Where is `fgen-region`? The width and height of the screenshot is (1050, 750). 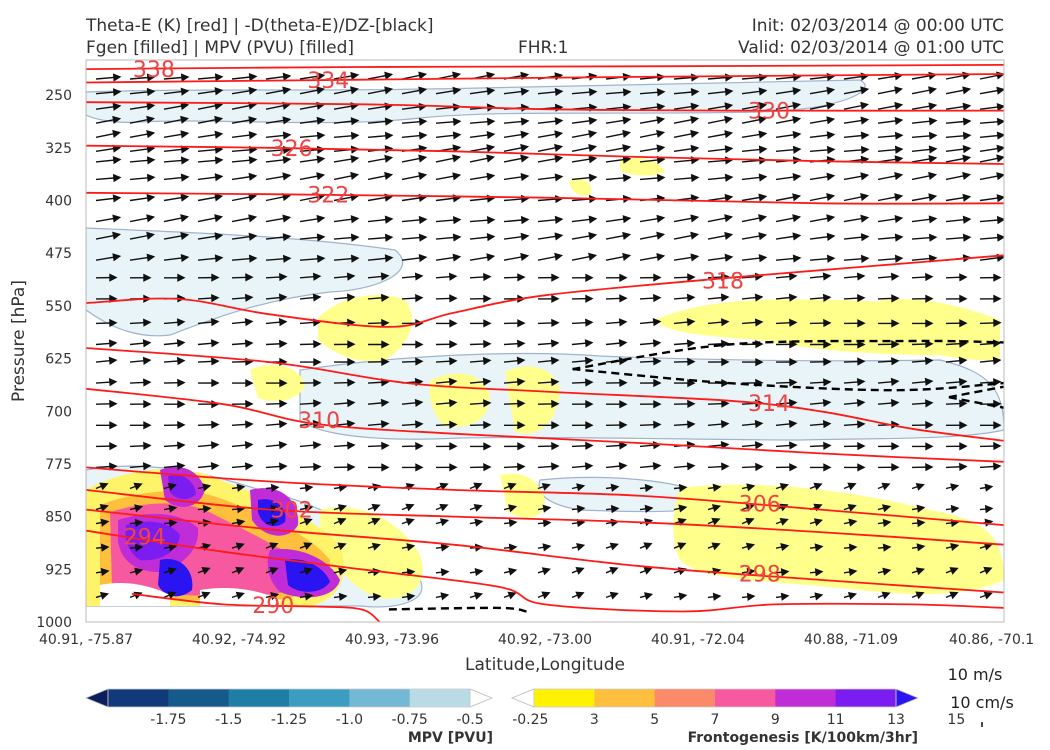
fgen-region is located at coordinates (272, 513).